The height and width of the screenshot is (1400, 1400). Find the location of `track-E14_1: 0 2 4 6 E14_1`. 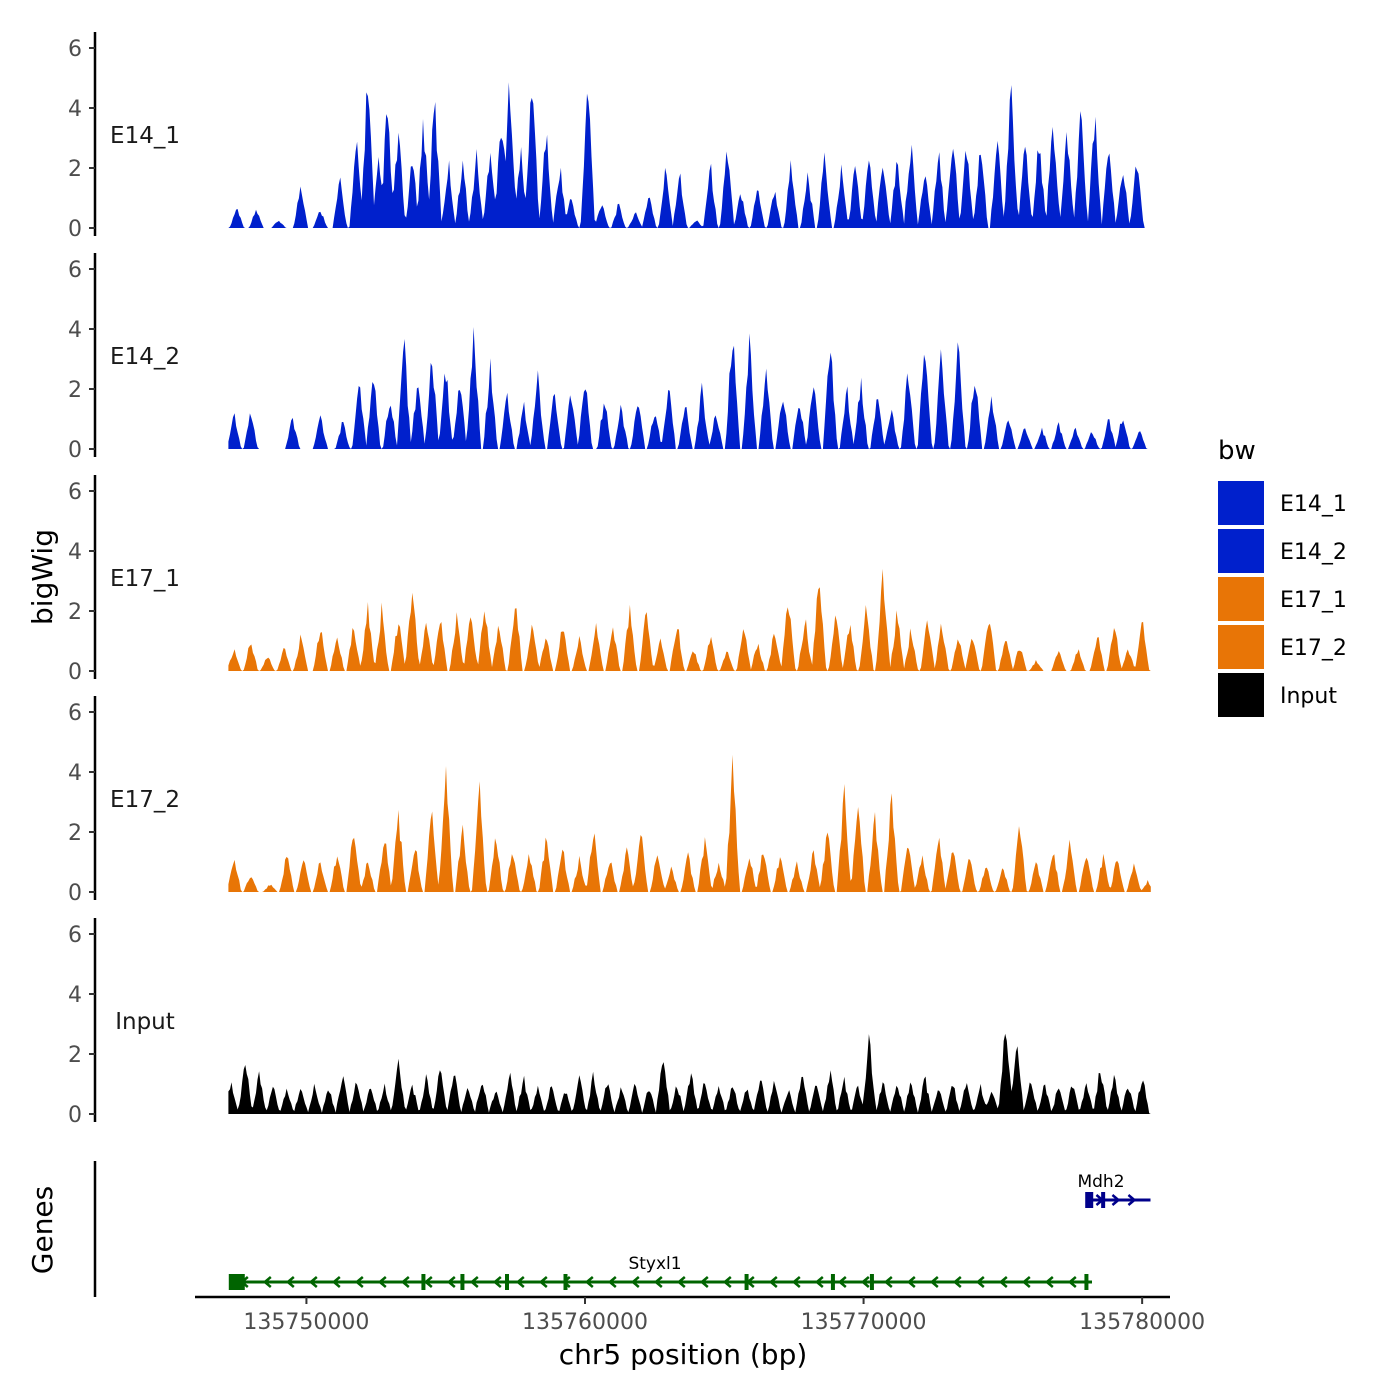

track-E14_1: 0 2 4 6 E14_1 is located at coordinates (609, 137).